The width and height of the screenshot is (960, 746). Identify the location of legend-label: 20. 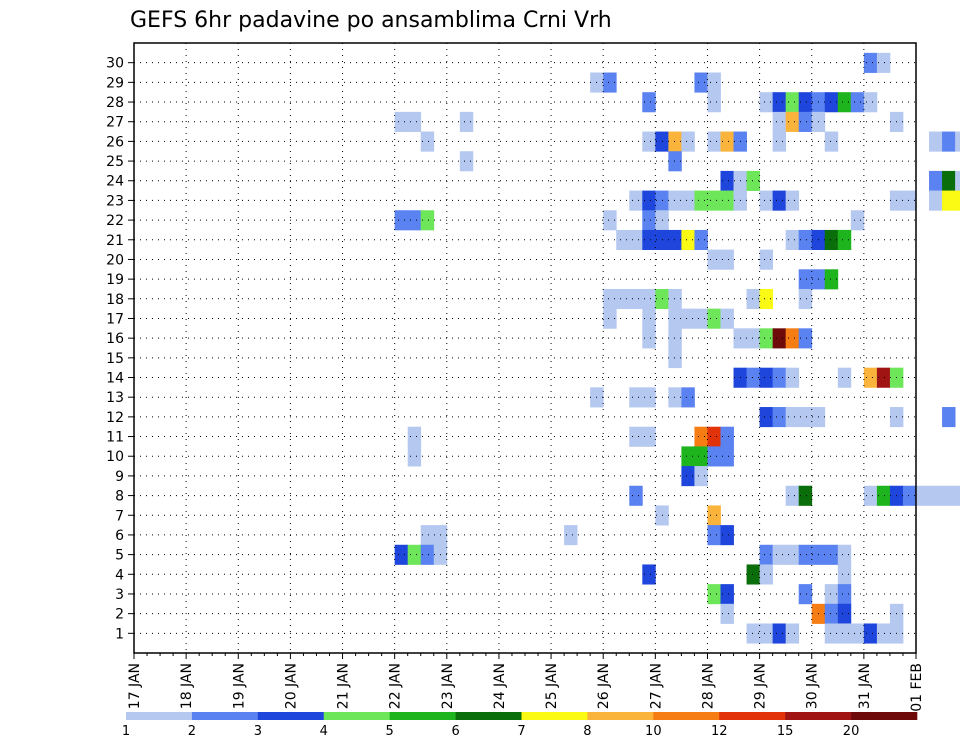
(851, 731).